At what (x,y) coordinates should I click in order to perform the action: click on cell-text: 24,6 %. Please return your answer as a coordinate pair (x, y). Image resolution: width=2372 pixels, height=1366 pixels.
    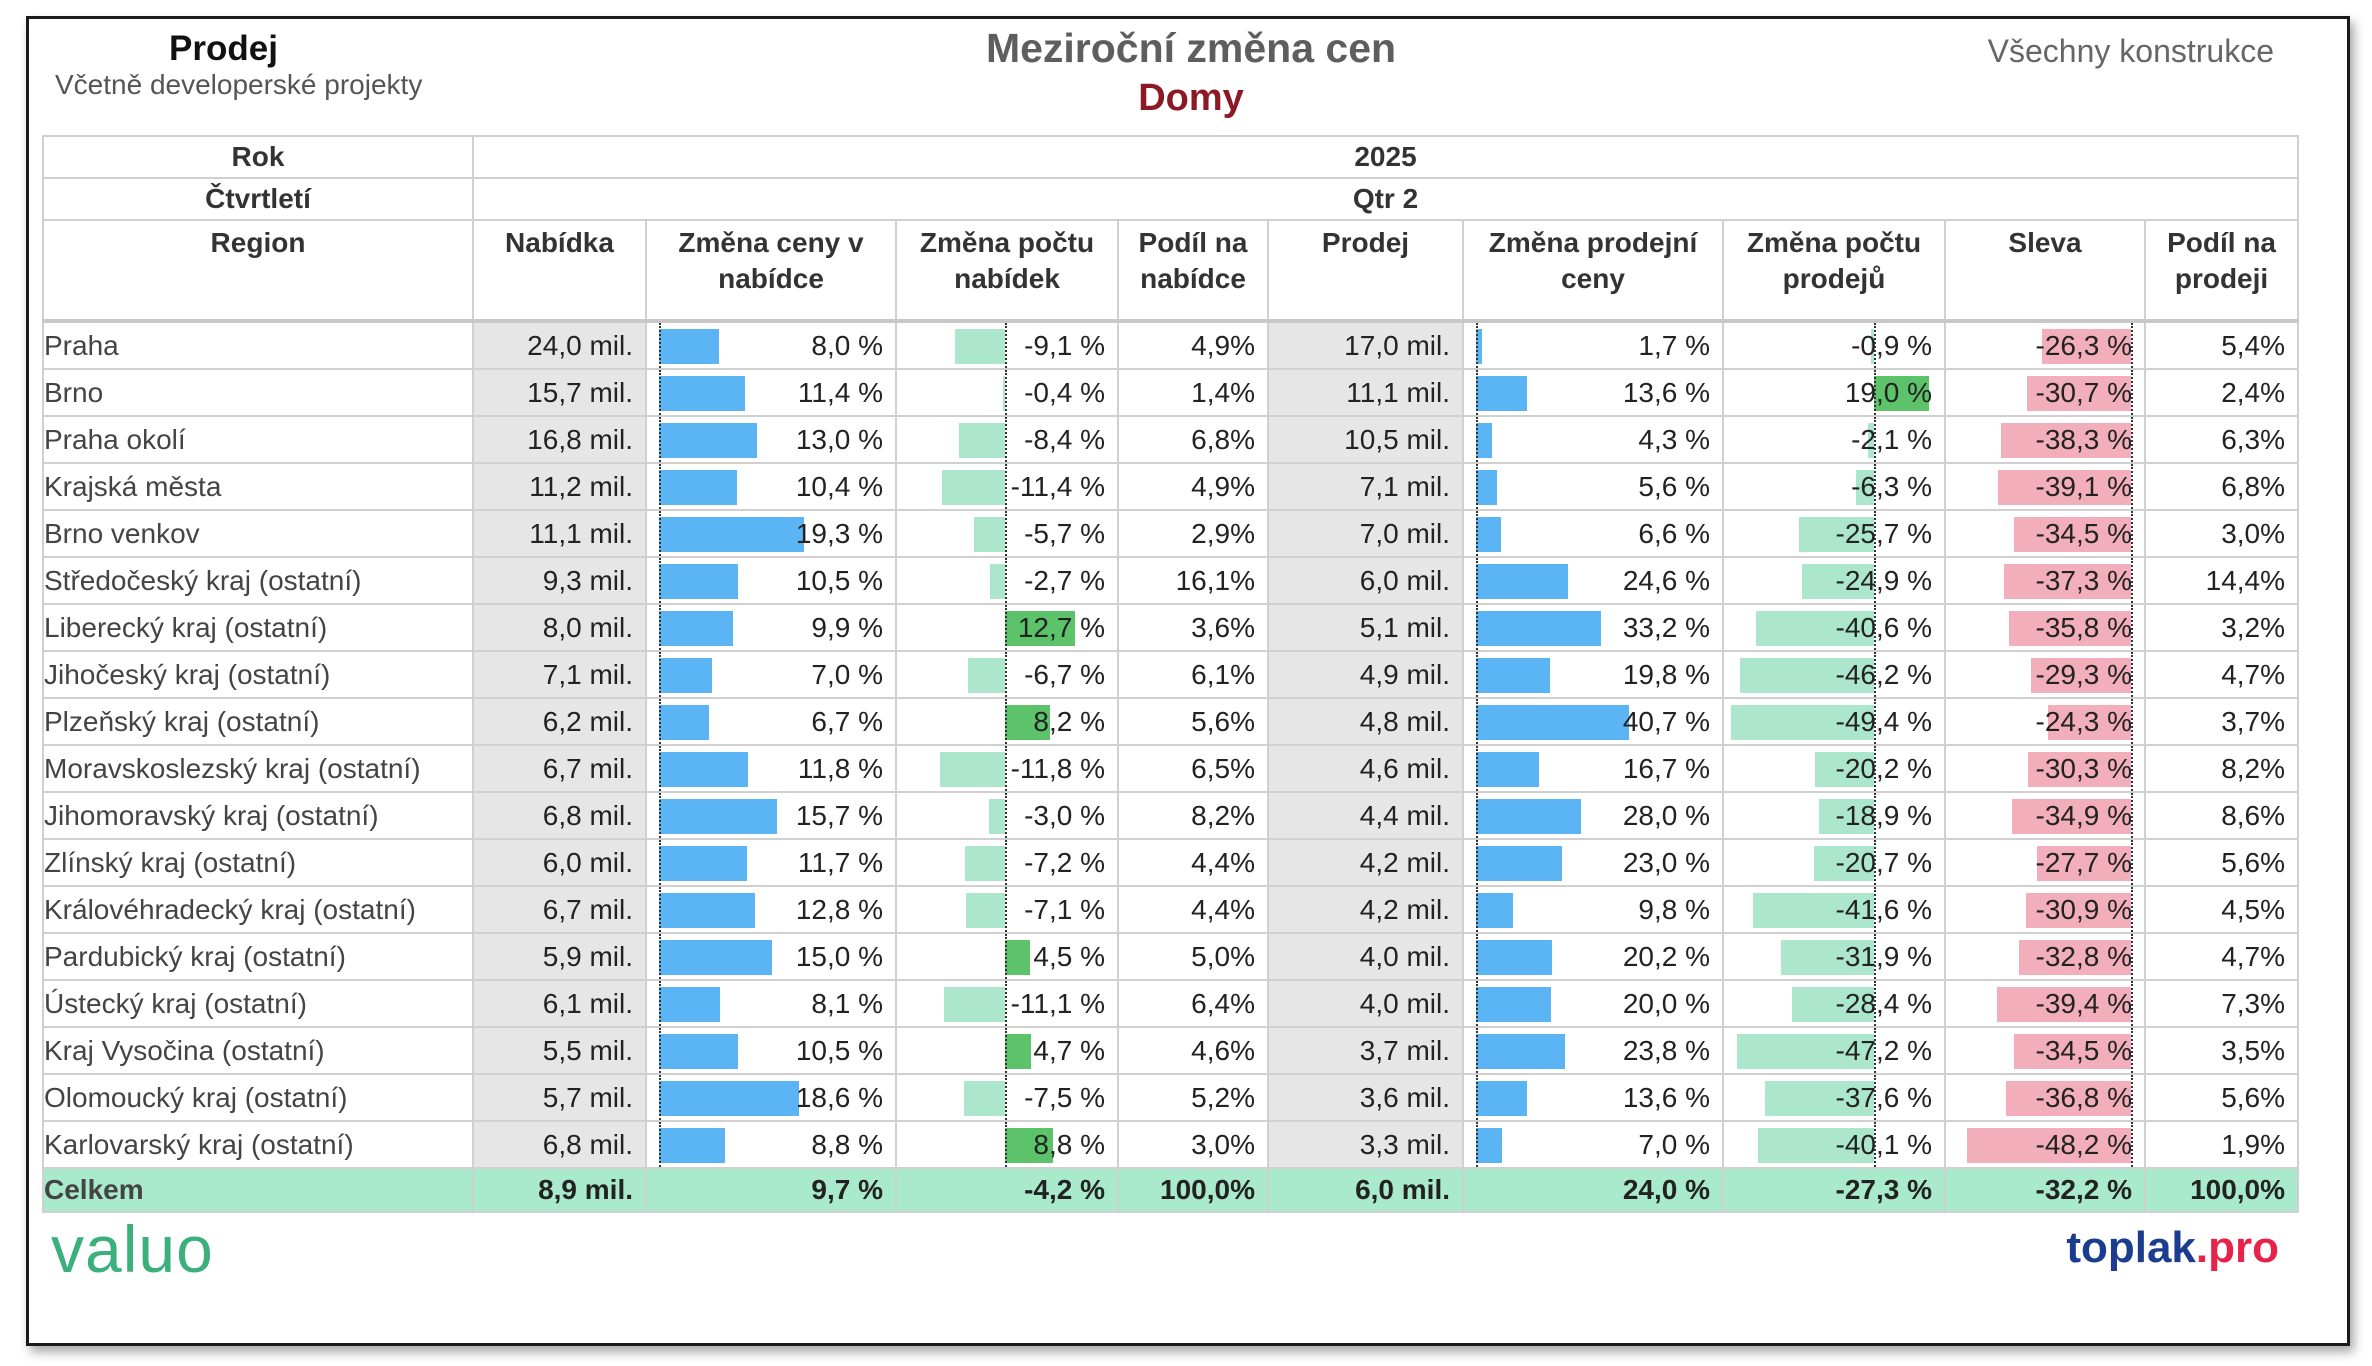
    Looking at the image, I should click on (1666, 580).